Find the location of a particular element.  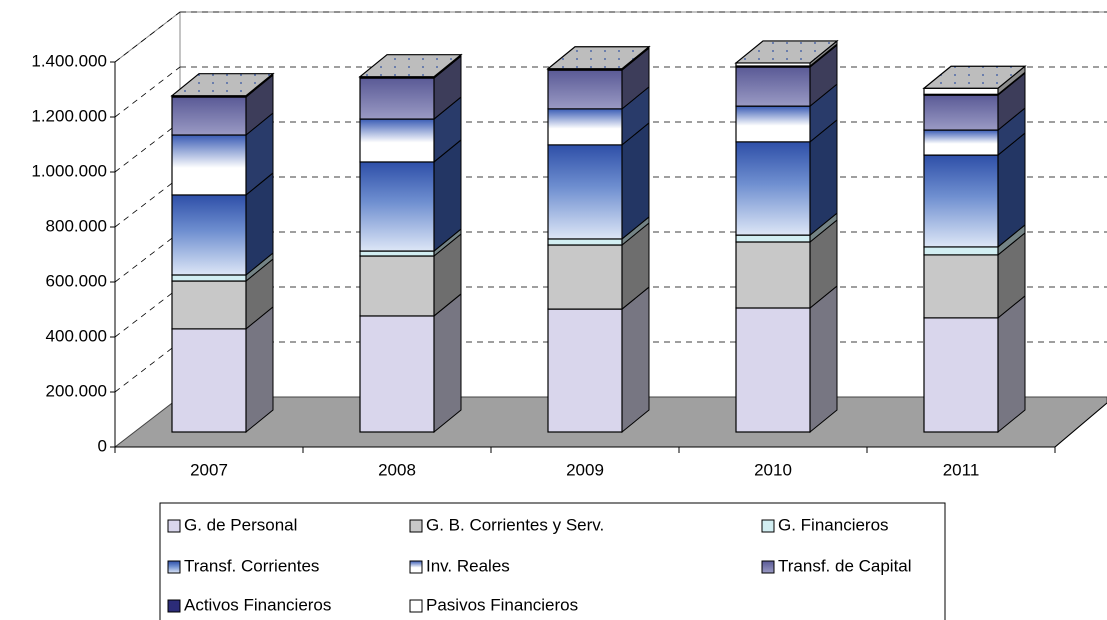

legend-label: Activos Financieros is located at coordinates (257, 604).